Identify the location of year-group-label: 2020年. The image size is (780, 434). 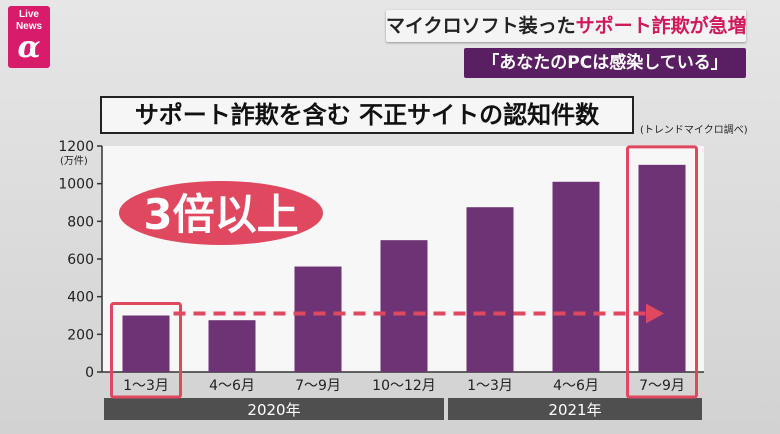
(273, 410).